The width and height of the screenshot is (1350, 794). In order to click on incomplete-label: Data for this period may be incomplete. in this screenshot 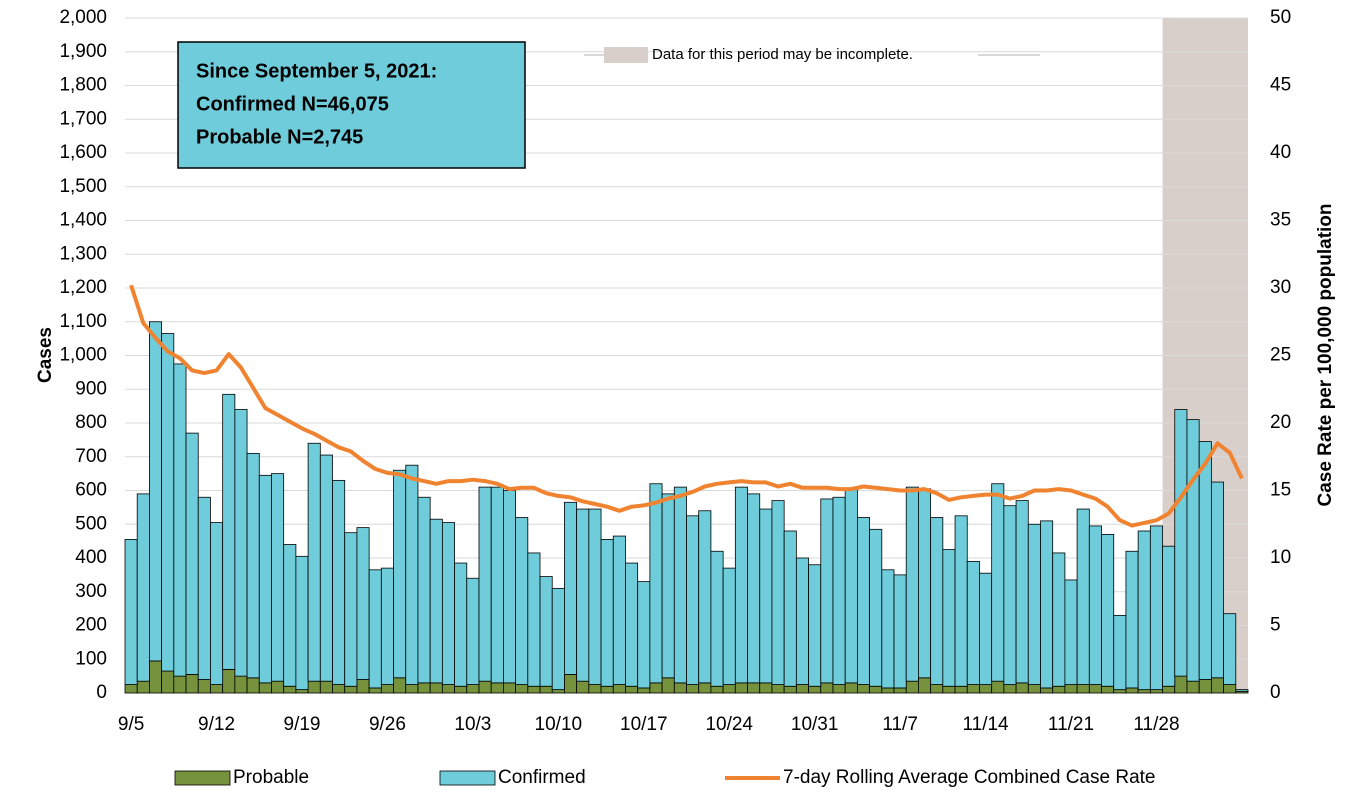, I will do `click(782, 54)`.